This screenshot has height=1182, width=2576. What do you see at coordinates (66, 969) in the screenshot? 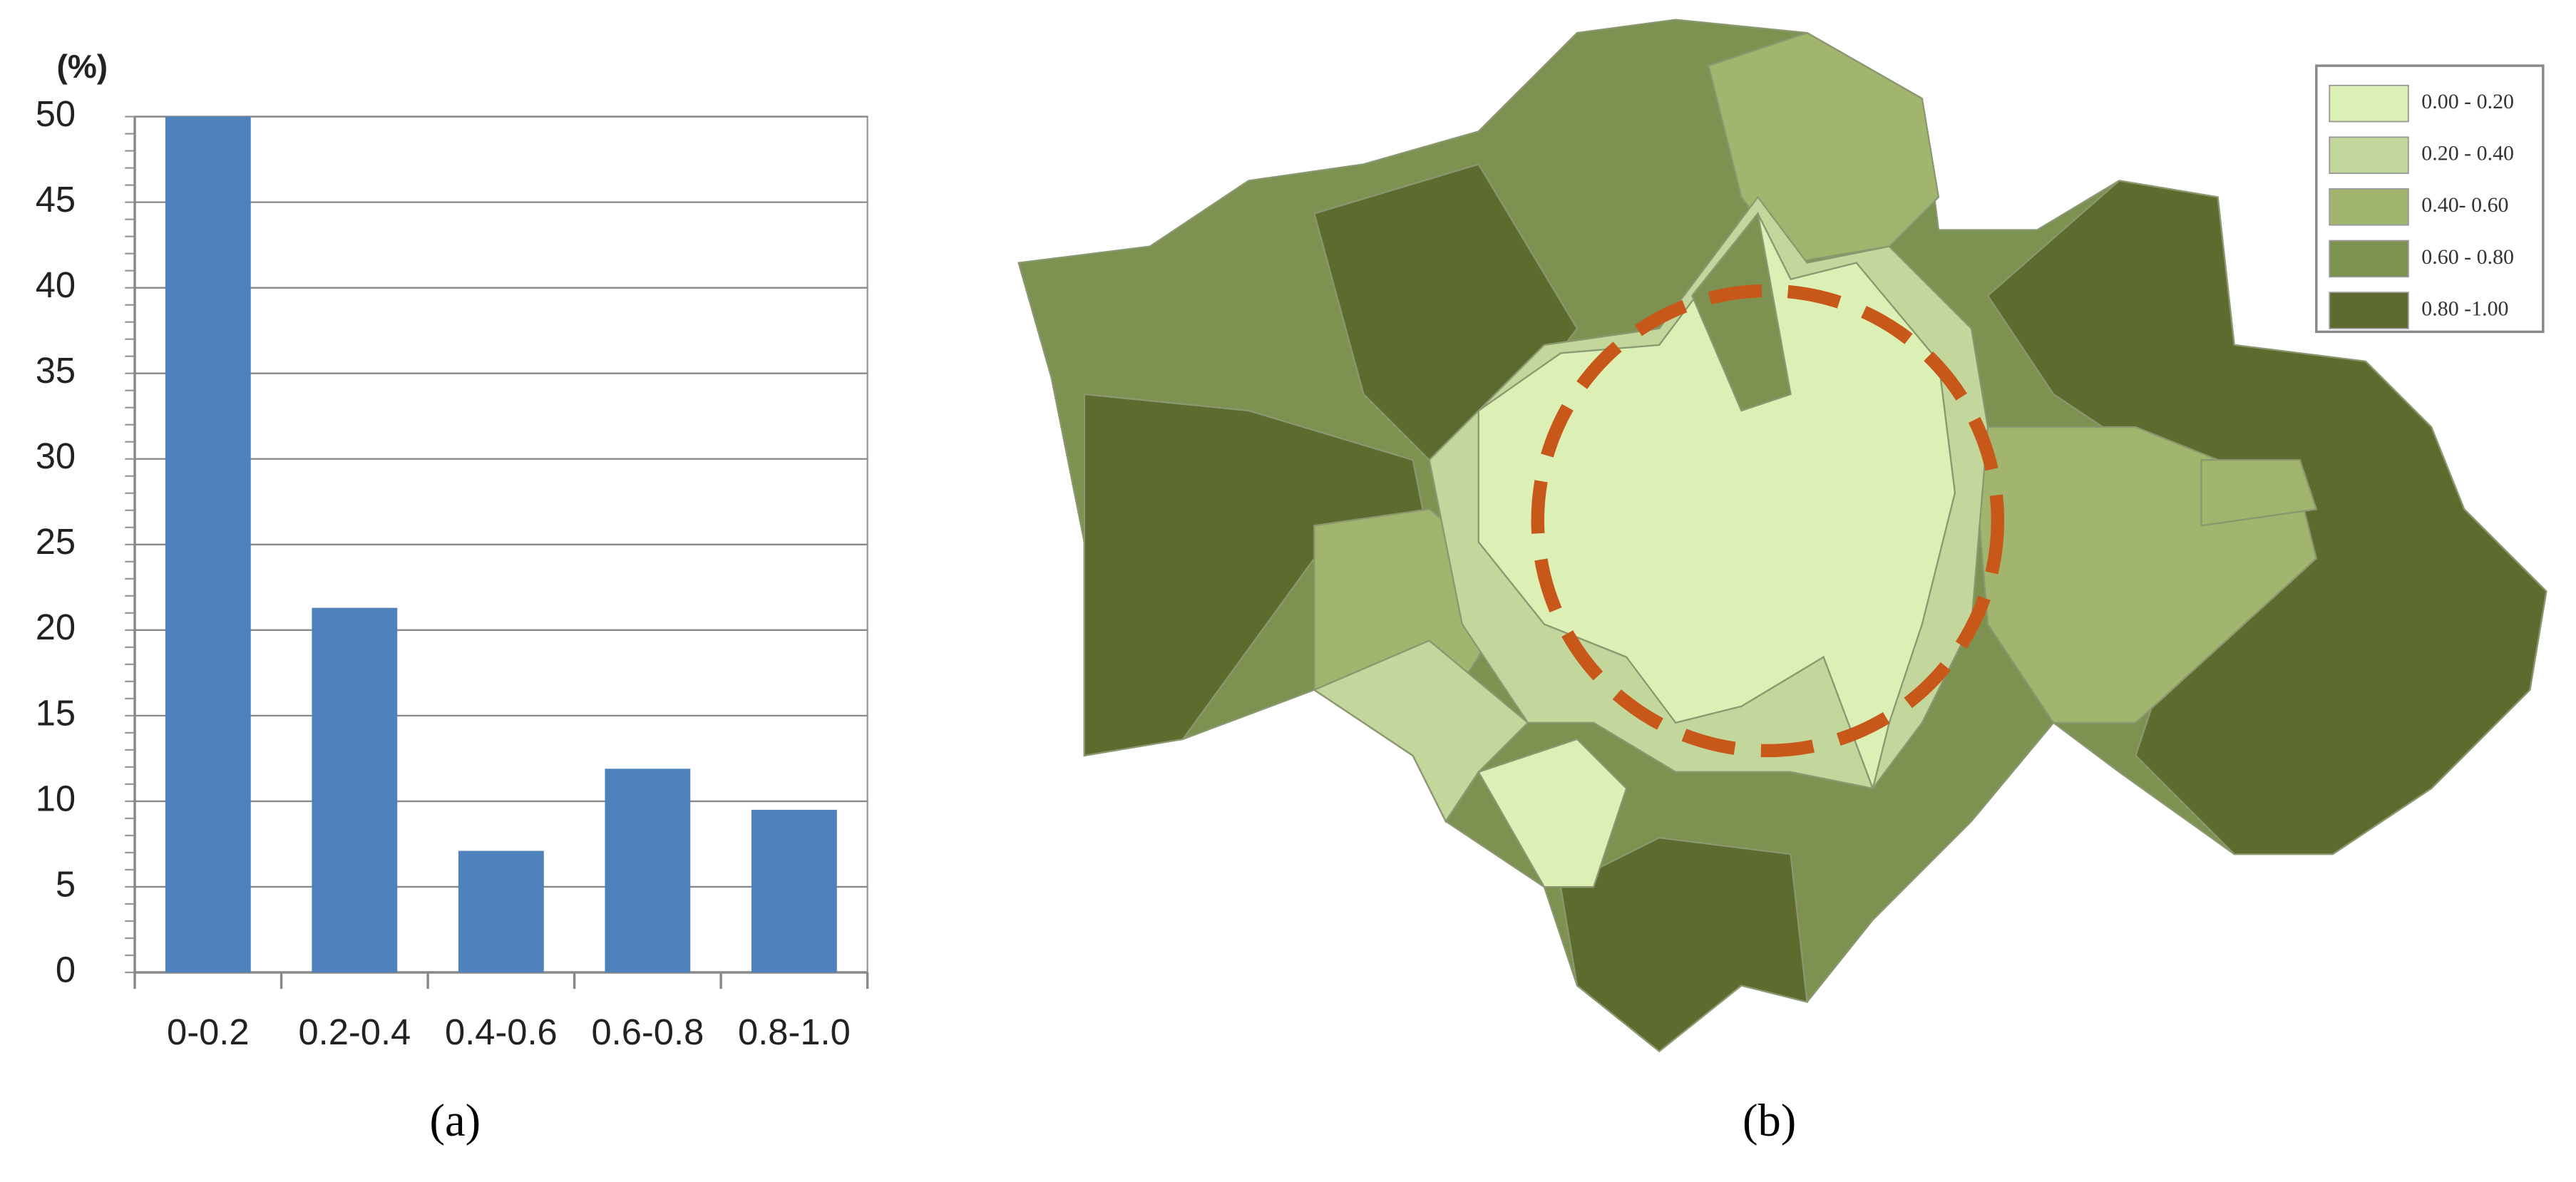
I see `y-tick-label: 0` at bounding box center [66, 969].